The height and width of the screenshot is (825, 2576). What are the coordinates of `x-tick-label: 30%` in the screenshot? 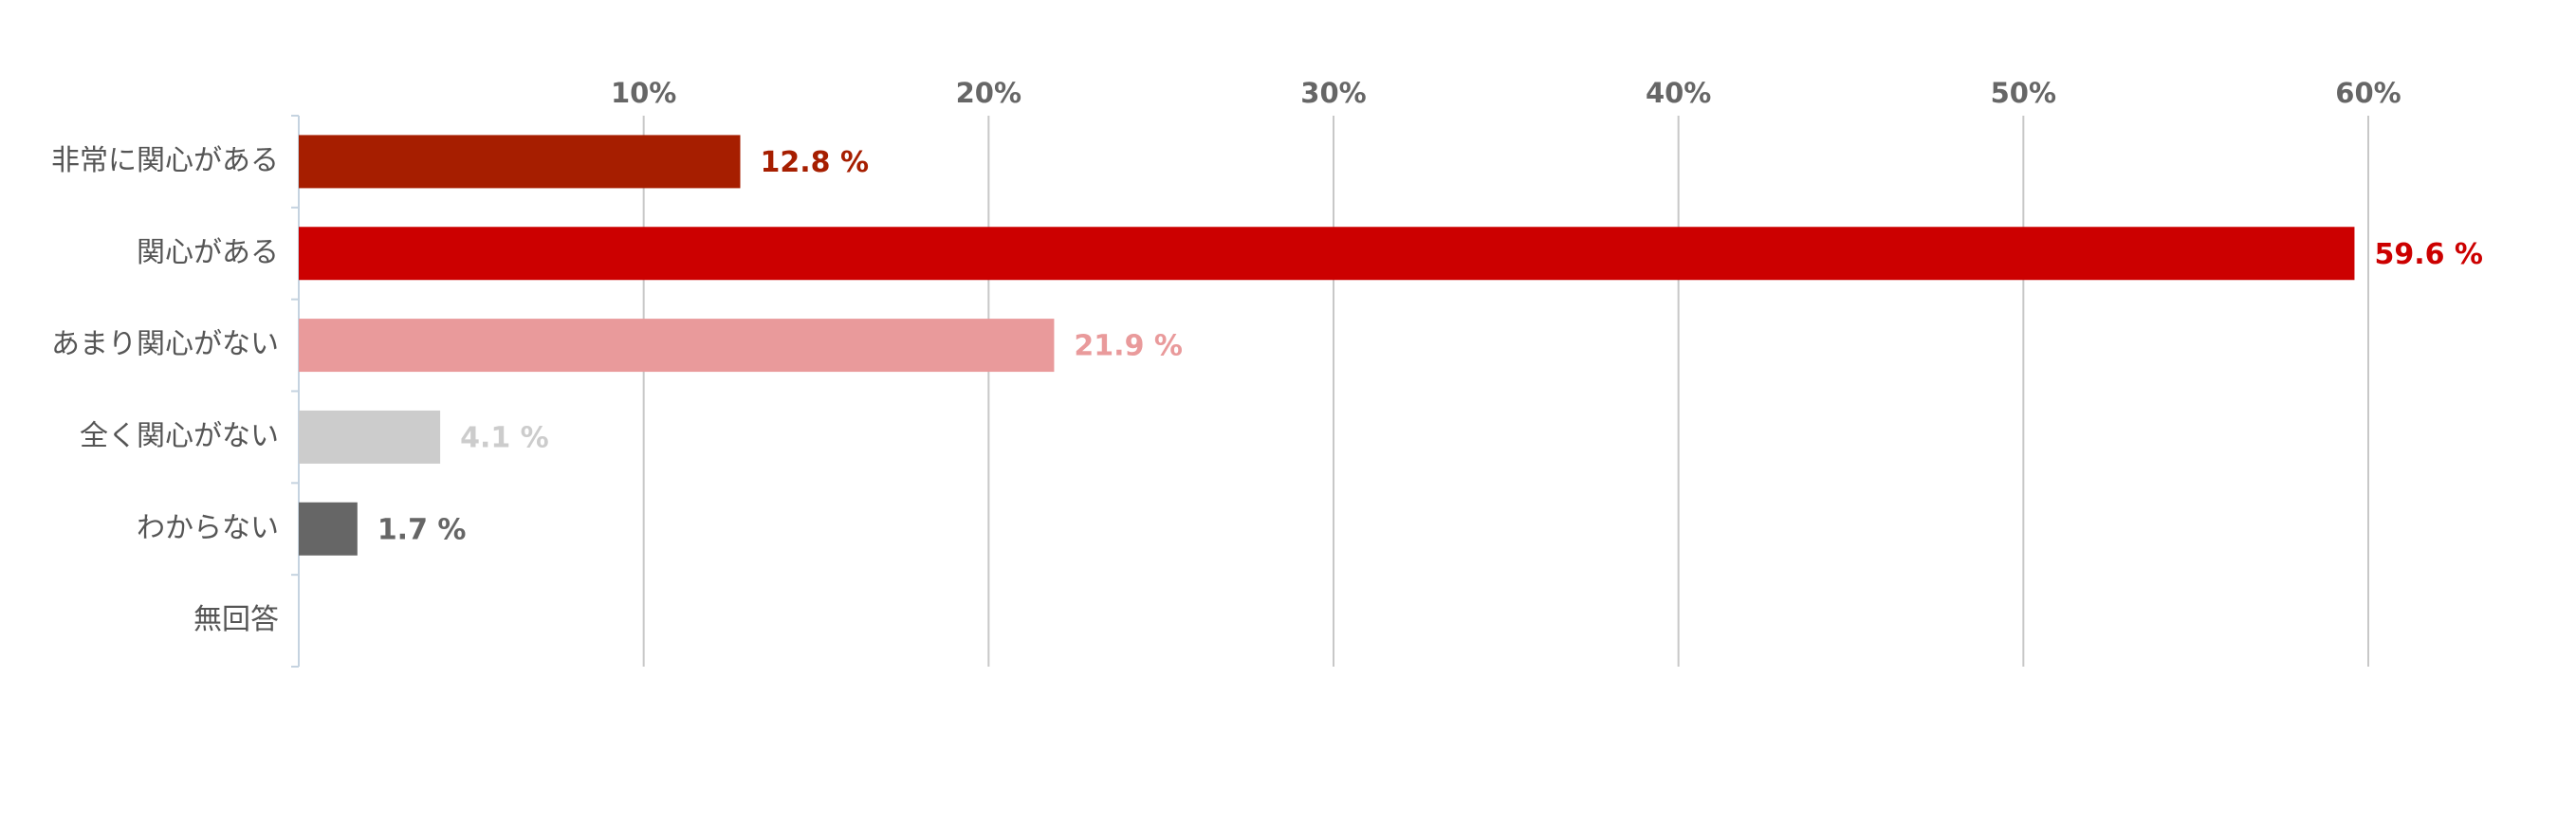 It's located at (1333, 93).